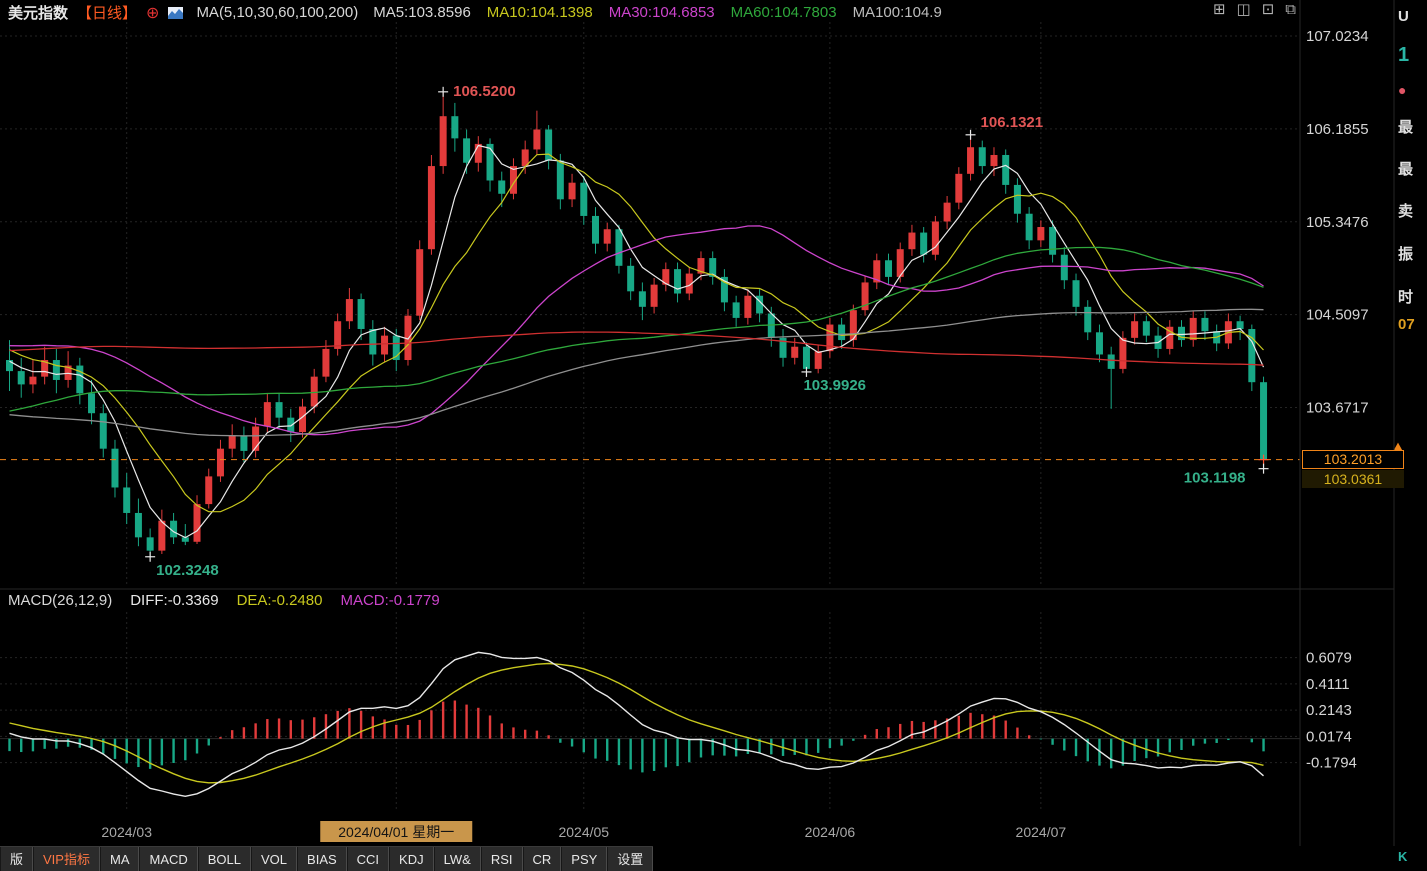  Describe the element at coordinates (1331, 763) in the screenshot. I see `macd-y-axis-label: -0.1794` at that location.